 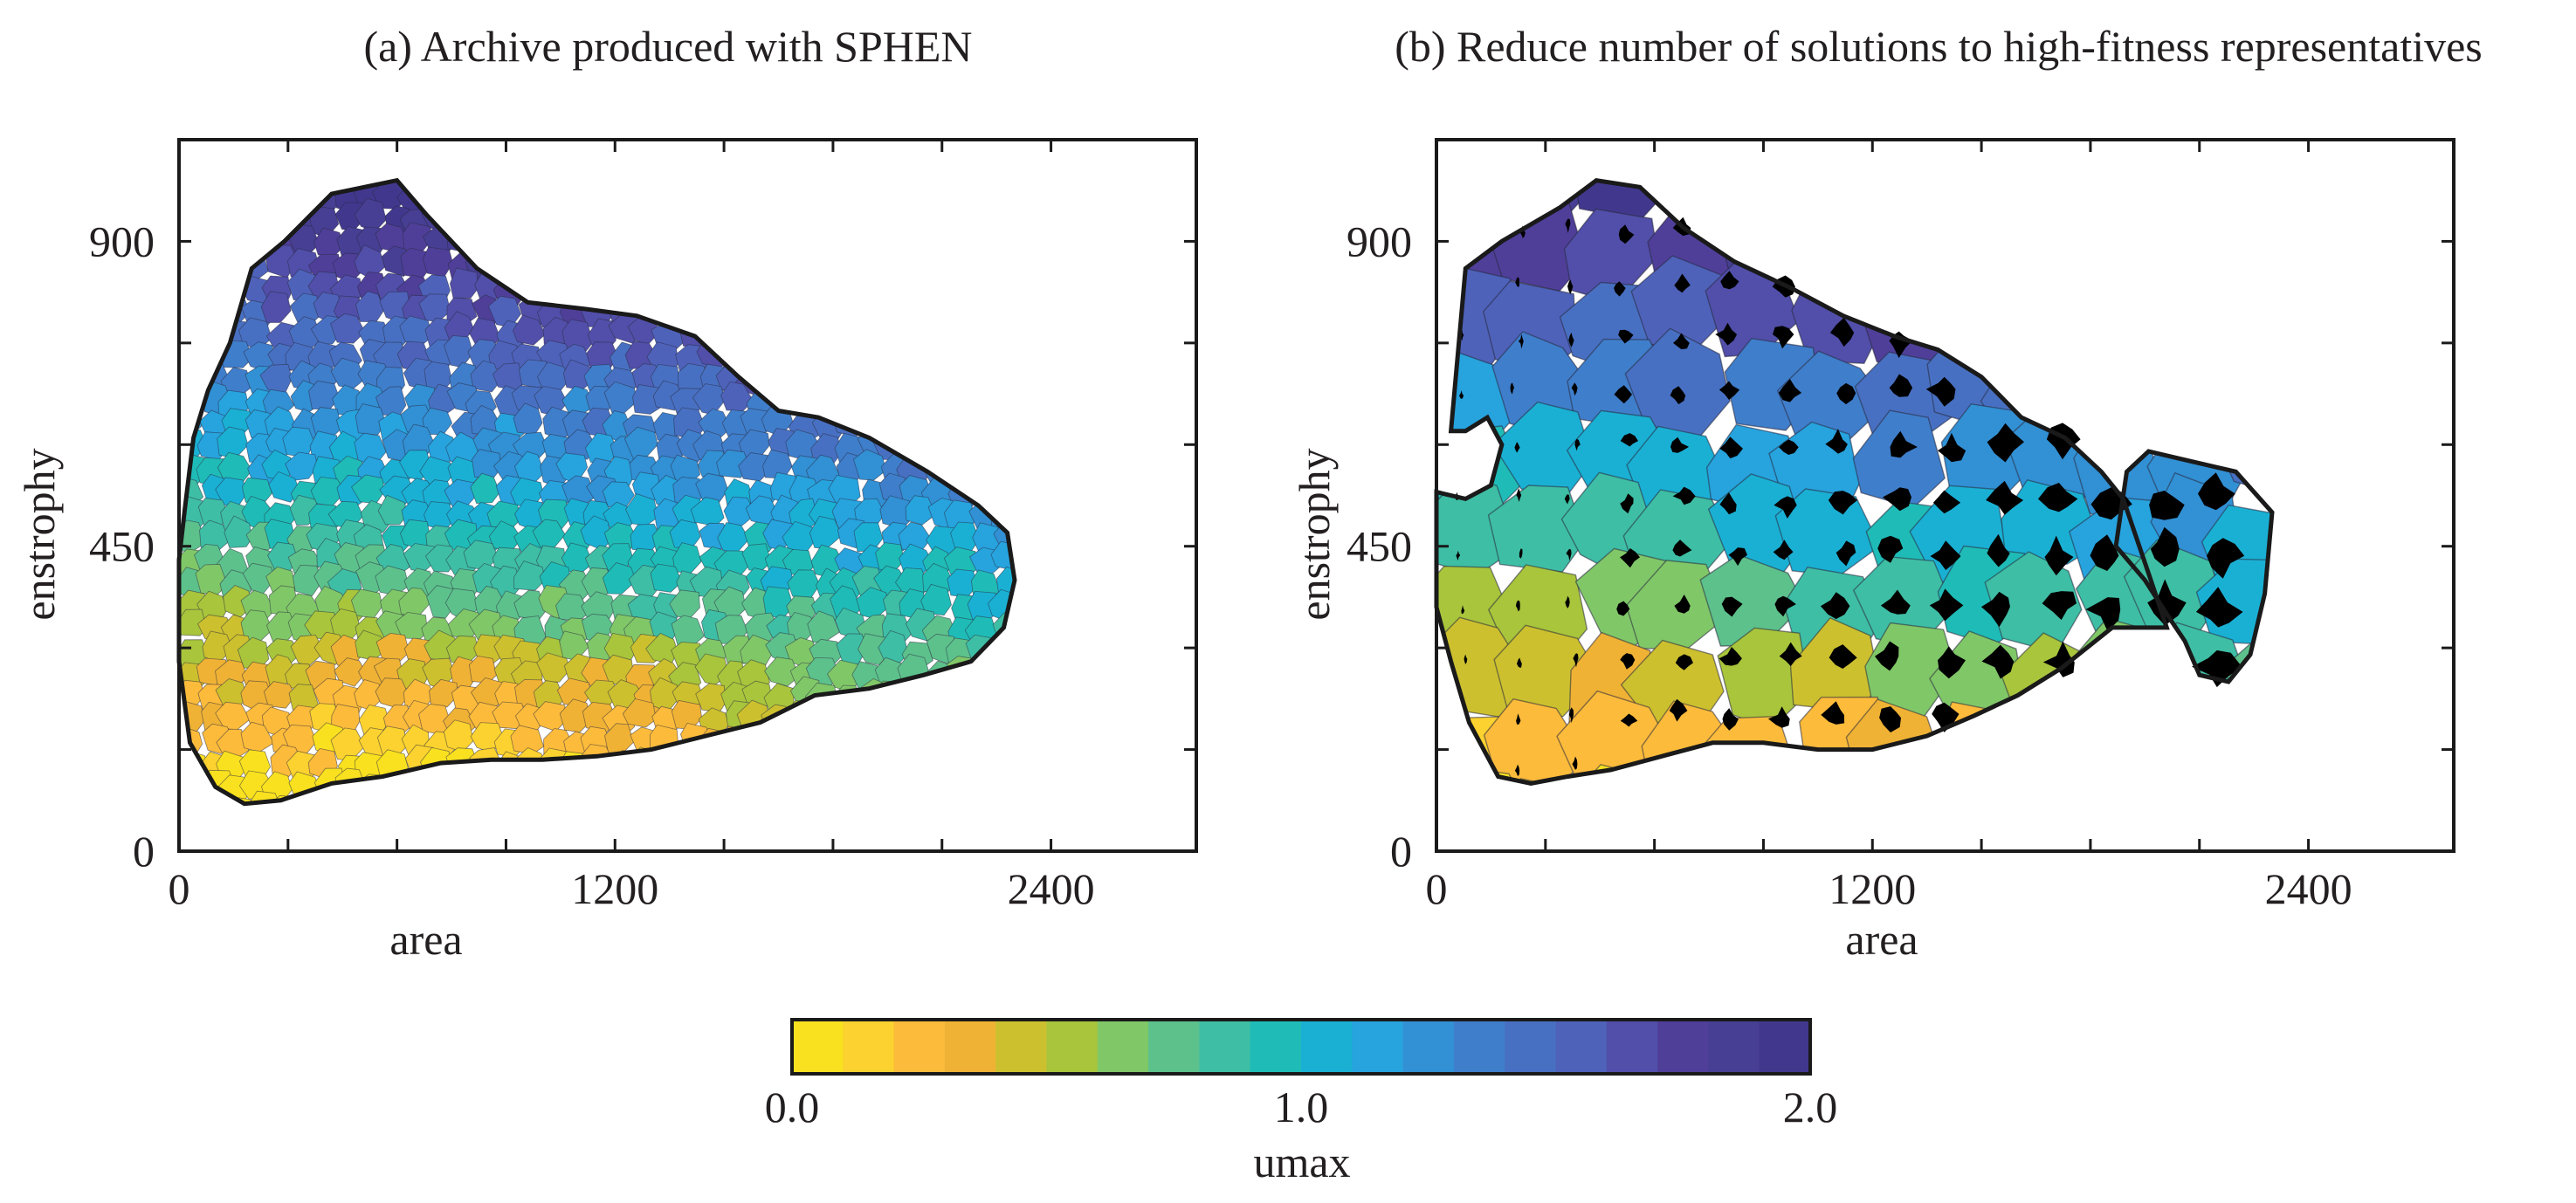 What do you see at coordinates (1301, 1047) in the screenshot?
I see `colorbar-swatches` at bounding box center [1301, 1047].